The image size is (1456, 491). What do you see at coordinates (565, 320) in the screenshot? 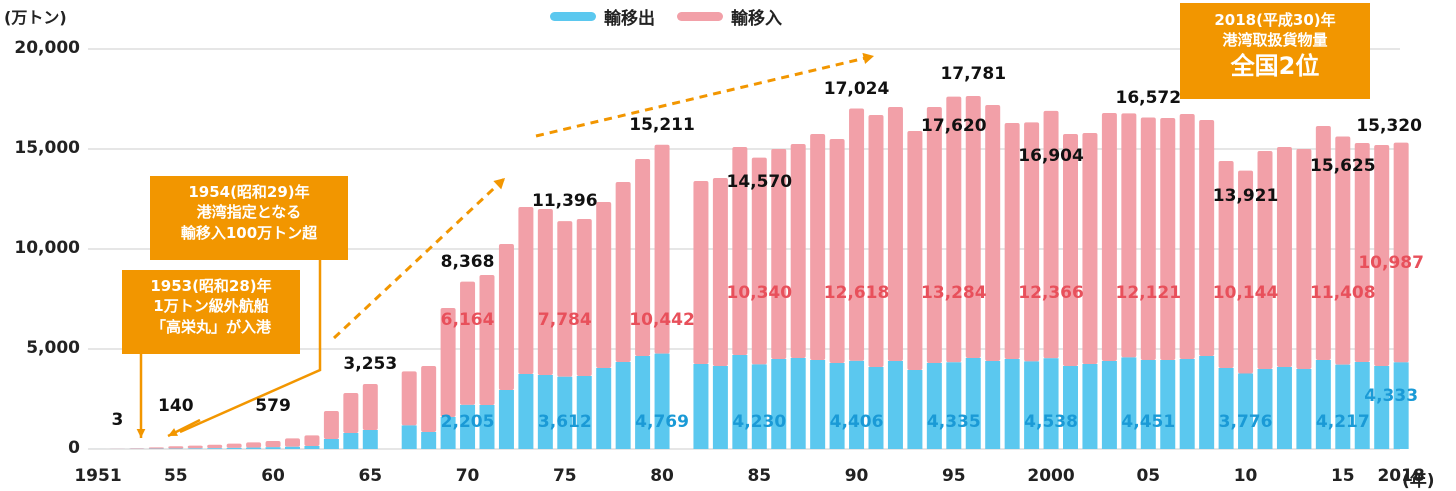
I see `inbound-label: 7,784` at bounding box center [565, 320].